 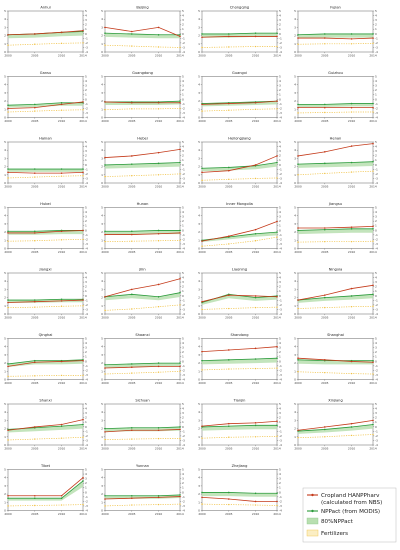 What do you see at coordinates (373, 121) in the screenshot?
I see `panel-guizhou-x-tick-label: 2014` at bounding box center [373, 121].